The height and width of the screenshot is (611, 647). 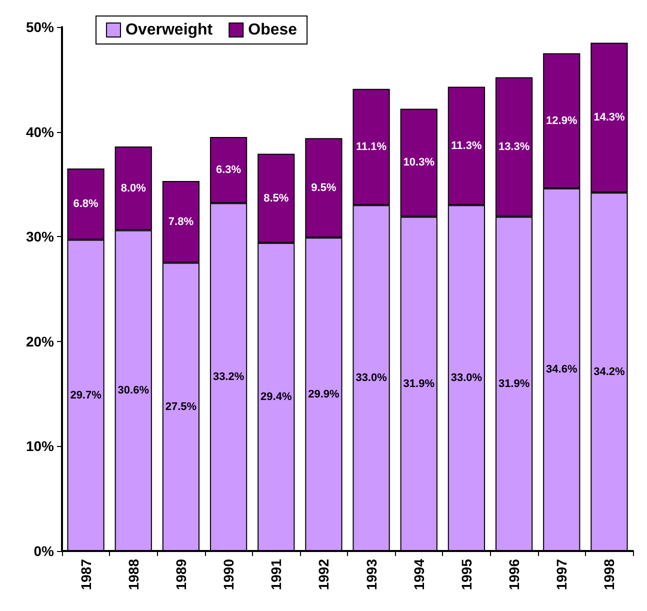 I want to click on data-label: 6.3%, so click(x=229, y=170).